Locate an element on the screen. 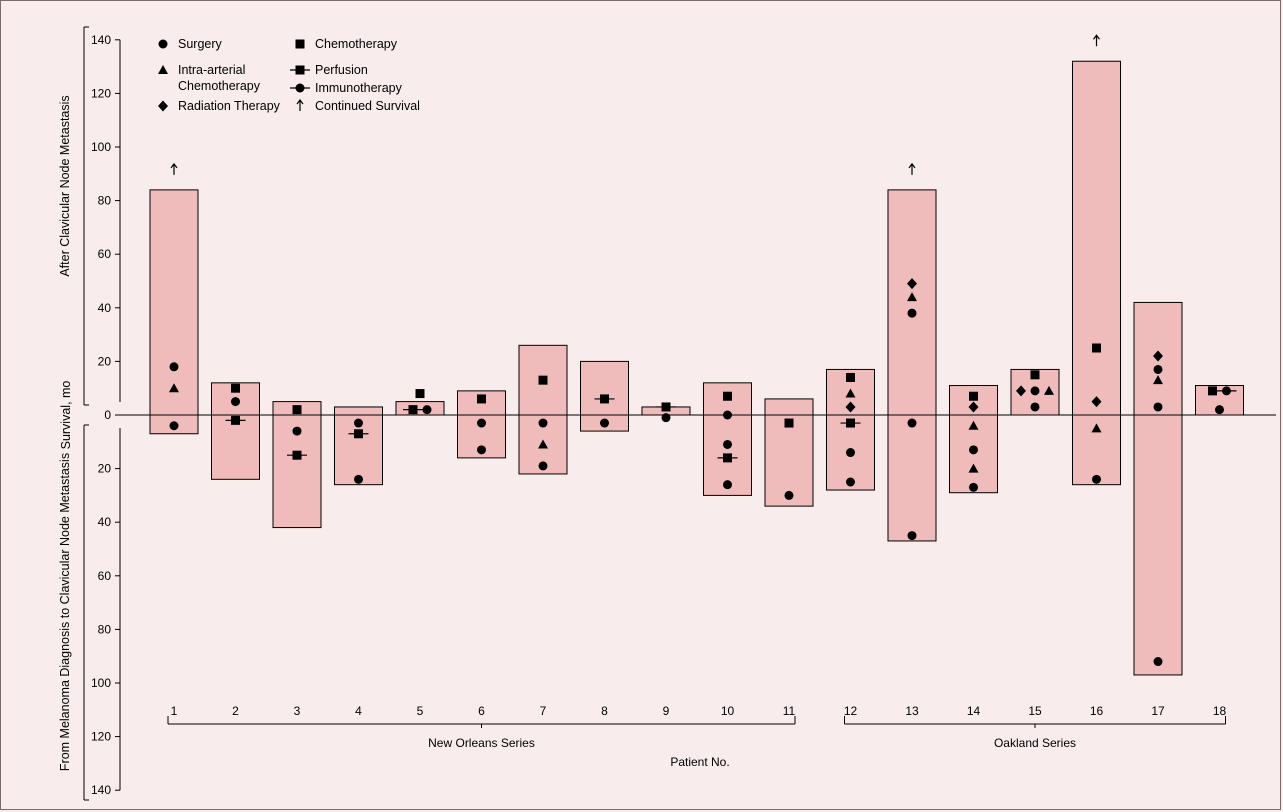  legend-marker-surgery is located at coordinates (163, 44).